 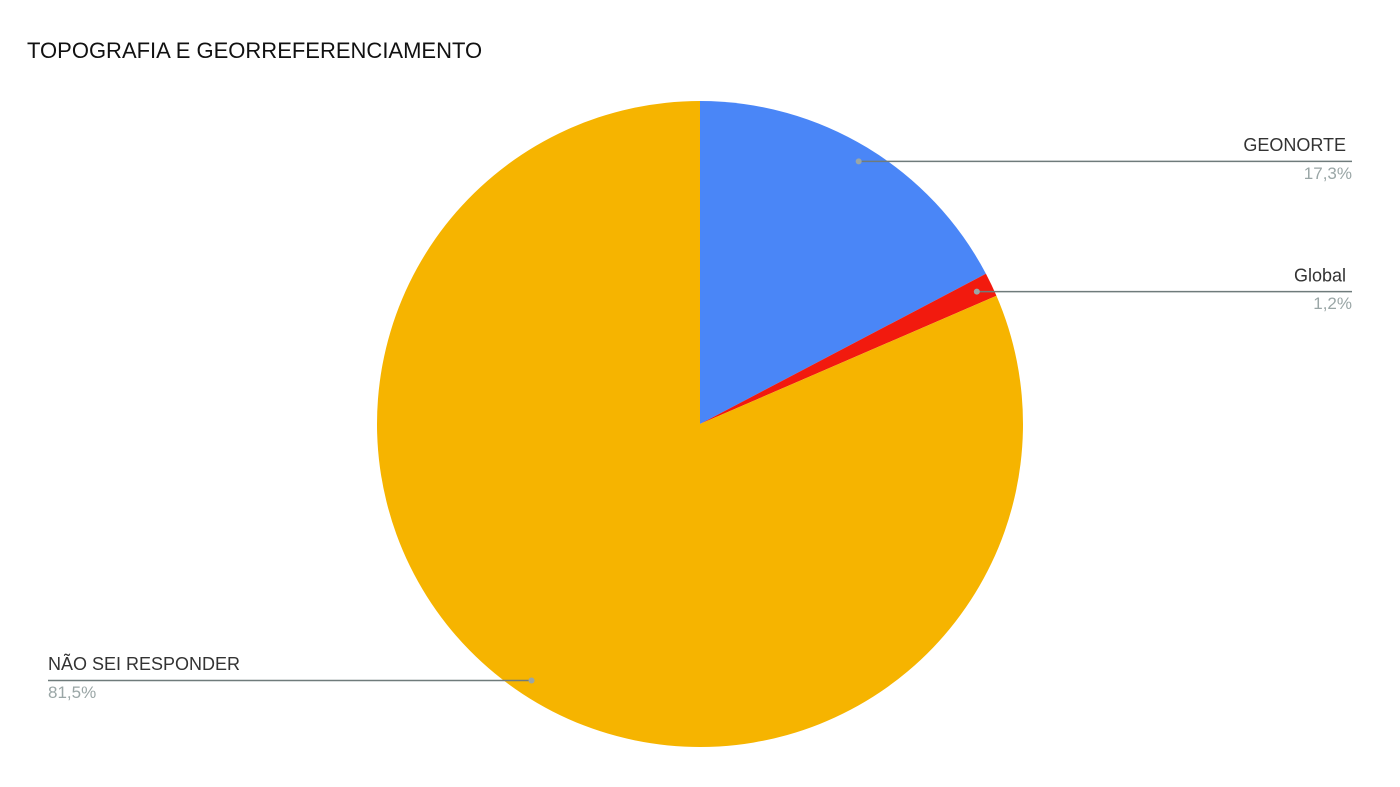 I want to click on slice-value-label: 1,2%, so click(x=1332, y=303).